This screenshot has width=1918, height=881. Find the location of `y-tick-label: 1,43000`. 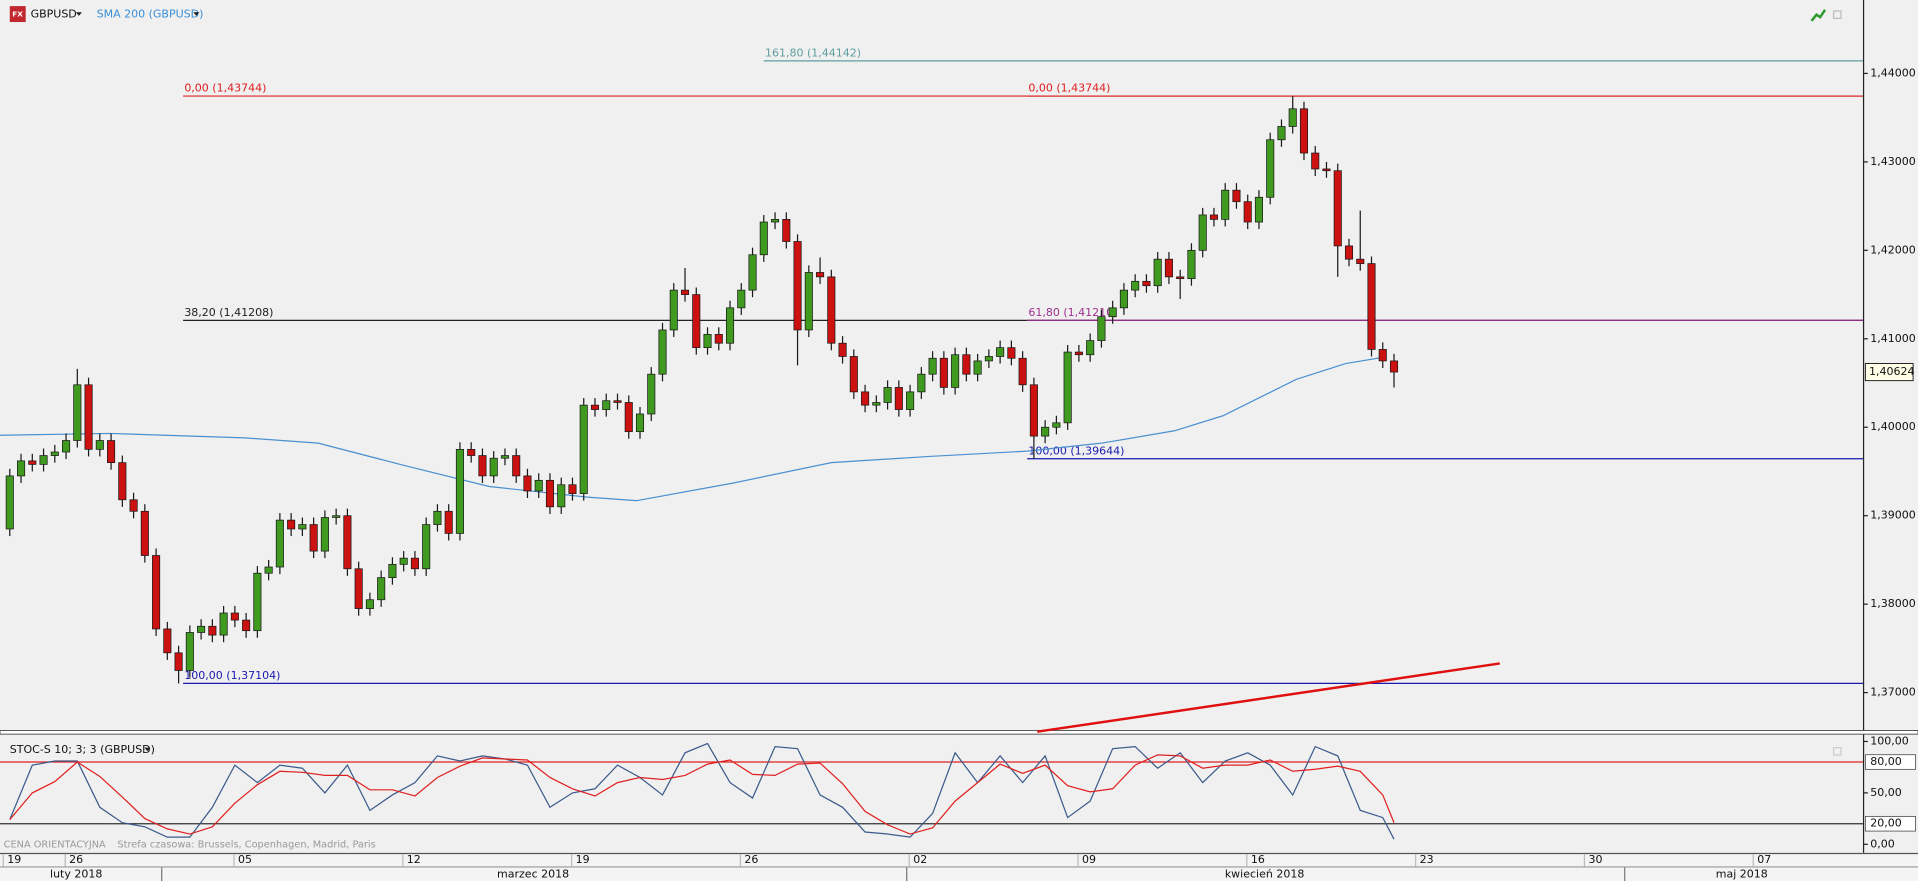

y-tick-label: 1,43000 is located at coordinates (1892, 161).